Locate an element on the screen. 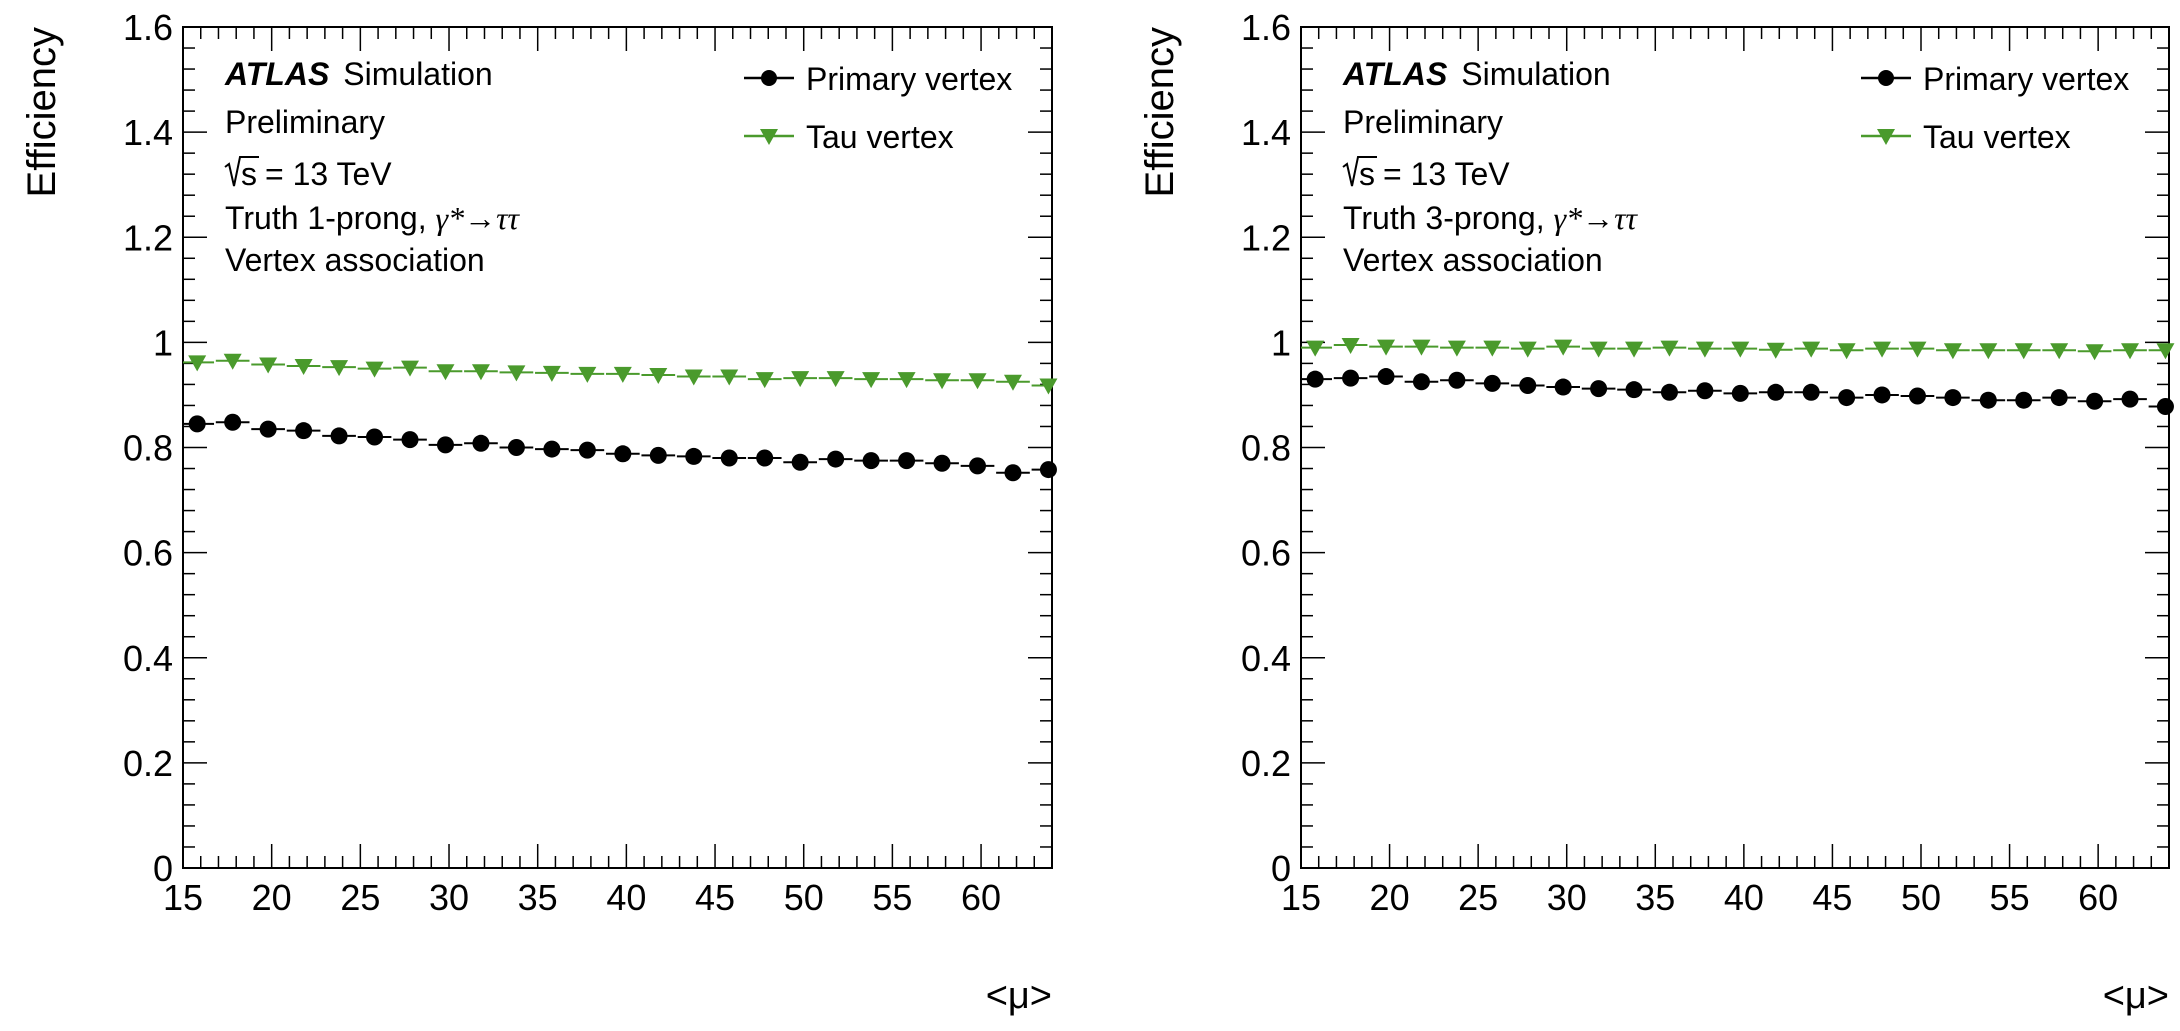  x-tick-label: 45 is located at coordinates (1832, 897).